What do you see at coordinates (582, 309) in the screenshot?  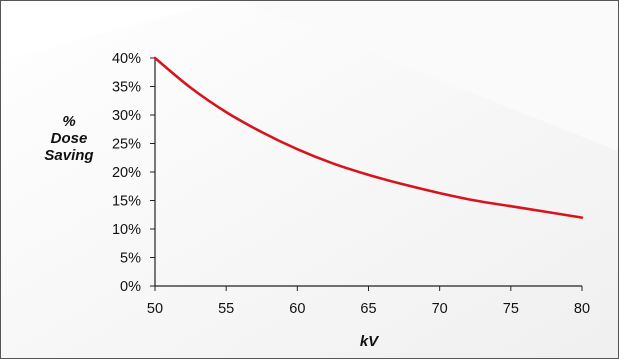 I see `x-tick-label: 80` at bounding box center [582, 309].